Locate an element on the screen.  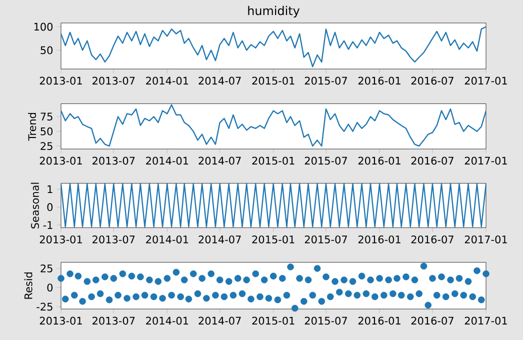
line-series is located at coordinates (273, 47).